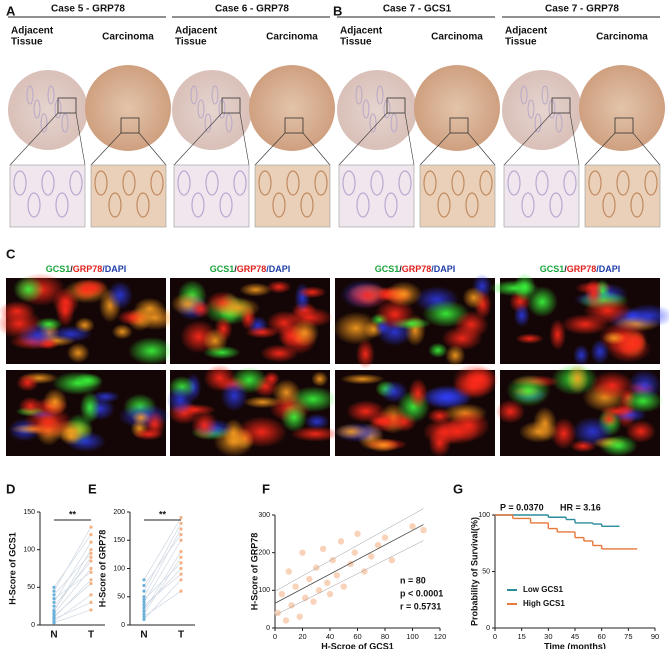  I want to click on stat-label: p < 0.0001, so click(421, 593).